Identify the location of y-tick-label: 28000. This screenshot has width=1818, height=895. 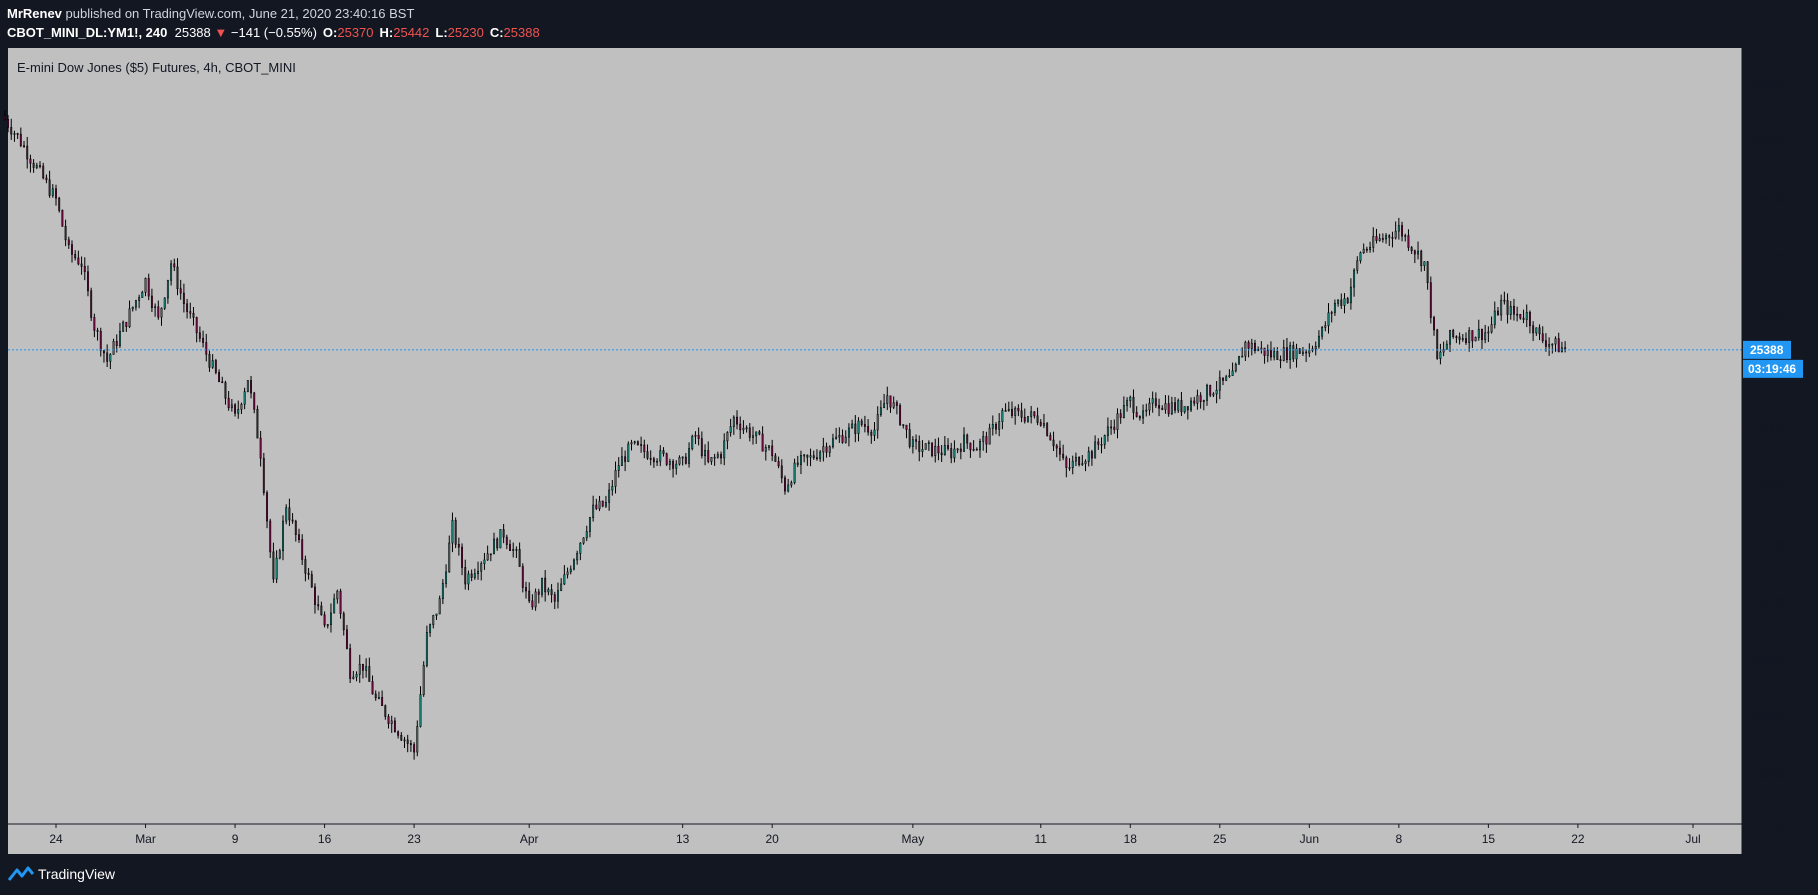
(1769, 200).